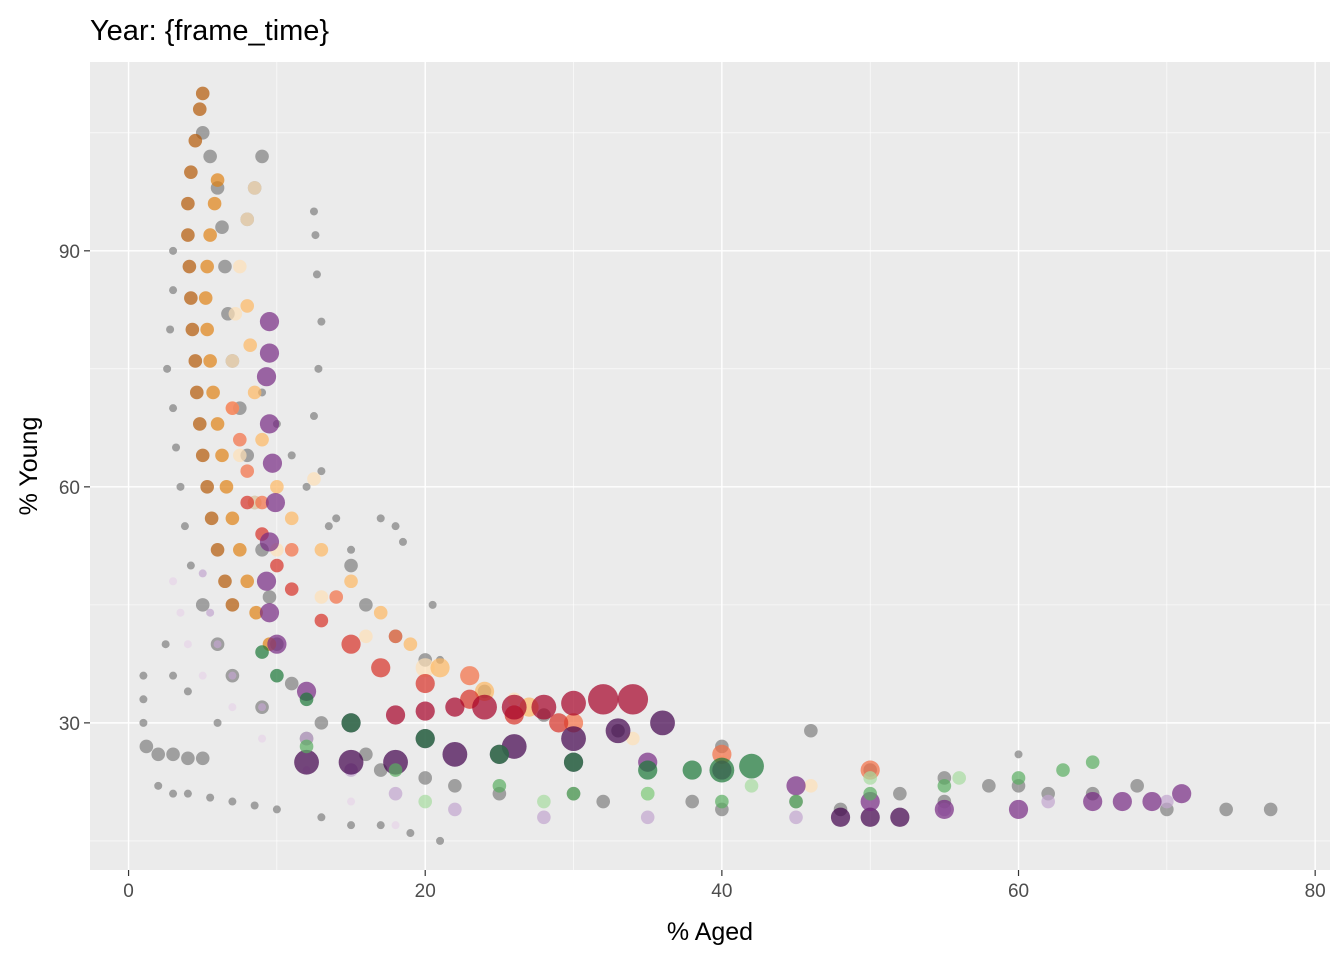  I want to click on y-tick-label: 30, so click(69, 724).